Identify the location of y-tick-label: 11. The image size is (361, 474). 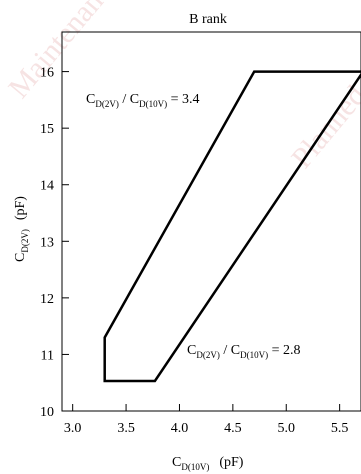
(47, 355).